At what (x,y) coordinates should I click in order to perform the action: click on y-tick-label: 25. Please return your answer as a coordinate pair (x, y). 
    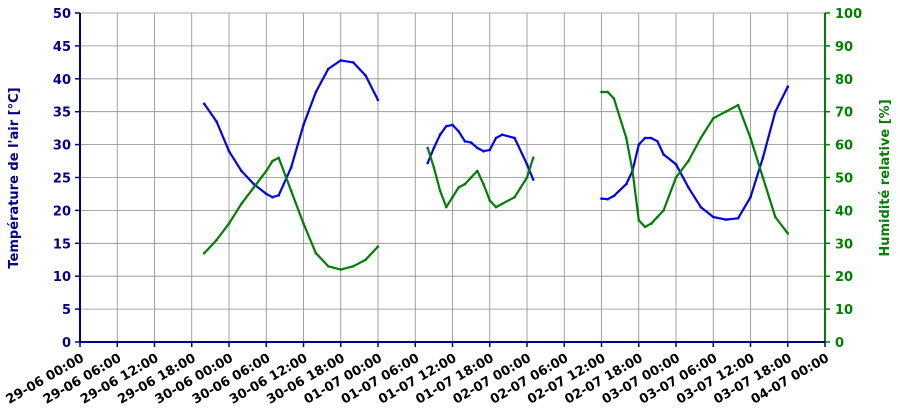
    Looking at the image, I should click on (62, 179).